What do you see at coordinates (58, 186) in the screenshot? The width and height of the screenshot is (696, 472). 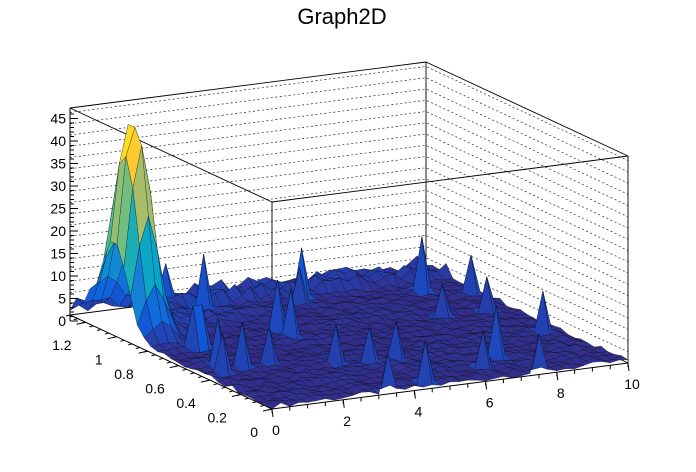 I see `z-tick-label: 30` at bounding box center [58, 186].